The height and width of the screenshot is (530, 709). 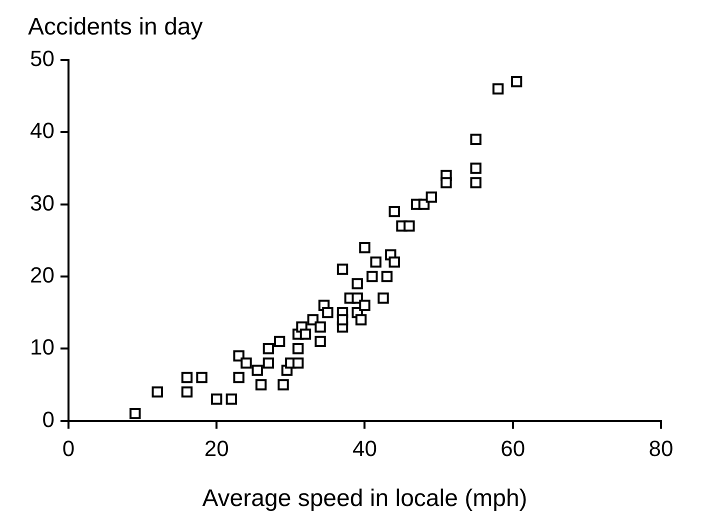 What do you see at coordinates (364, 449) in the screenshot?
I see `x-tick-label: 40` at bounding box center [364, 449].